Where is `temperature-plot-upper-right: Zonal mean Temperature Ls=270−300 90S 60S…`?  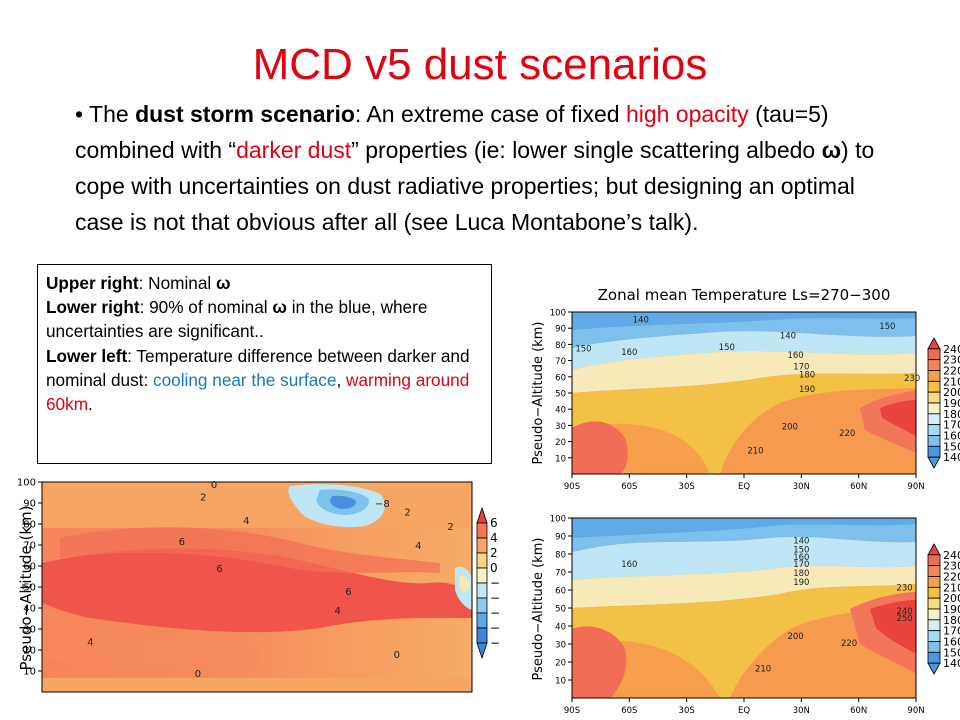
temperature-plot-upper-right: Zonal mean Temperature Ls=270−300 90S 60S… is located at coordinates (745, 389).